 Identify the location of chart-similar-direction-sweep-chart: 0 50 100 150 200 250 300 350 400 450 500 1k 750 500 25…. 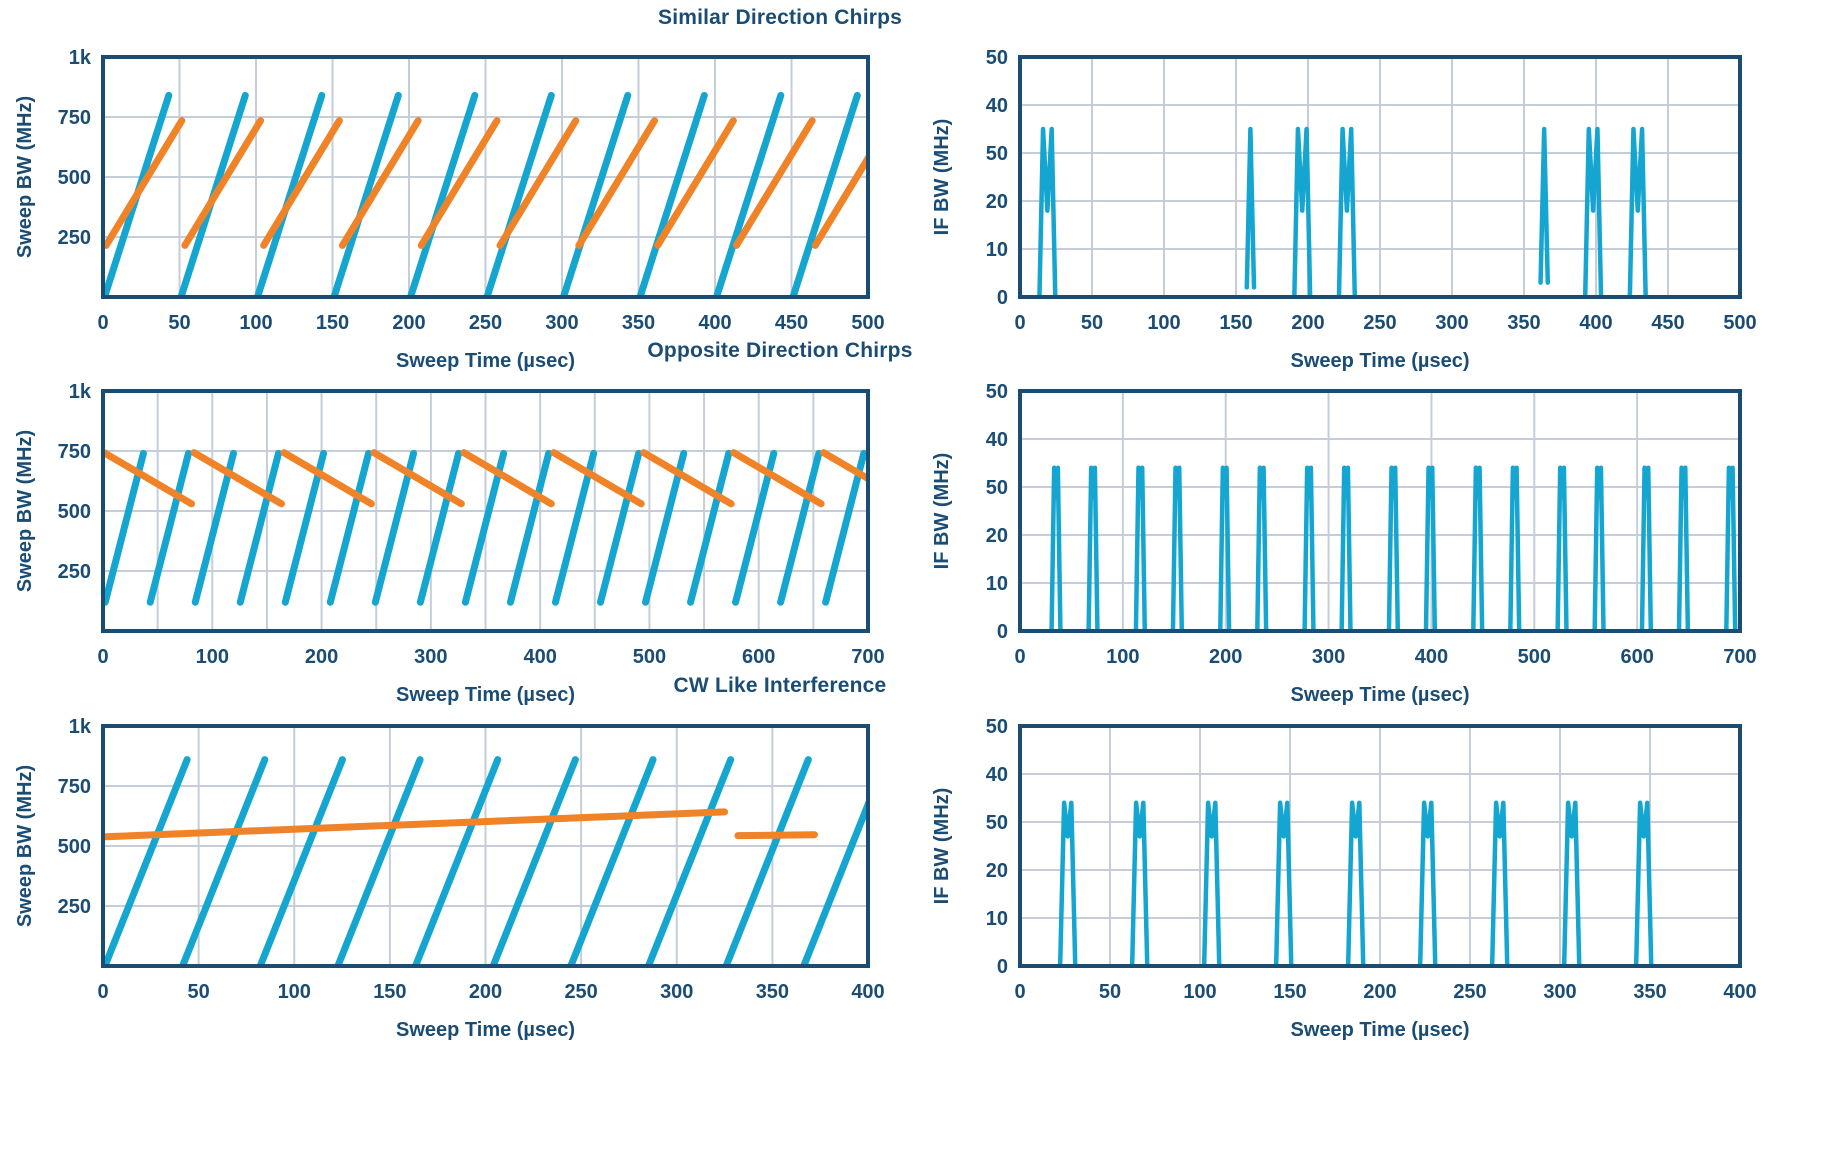
(449, 209).